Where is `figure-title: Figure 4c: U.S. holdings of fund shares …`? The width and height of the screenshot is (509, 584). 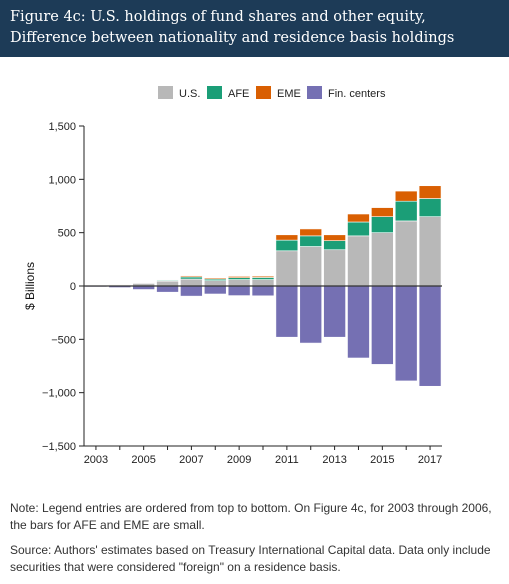 figure-title: Figure 4c: U.S. holdings of fund shares … is located at coordinates (232, 27).